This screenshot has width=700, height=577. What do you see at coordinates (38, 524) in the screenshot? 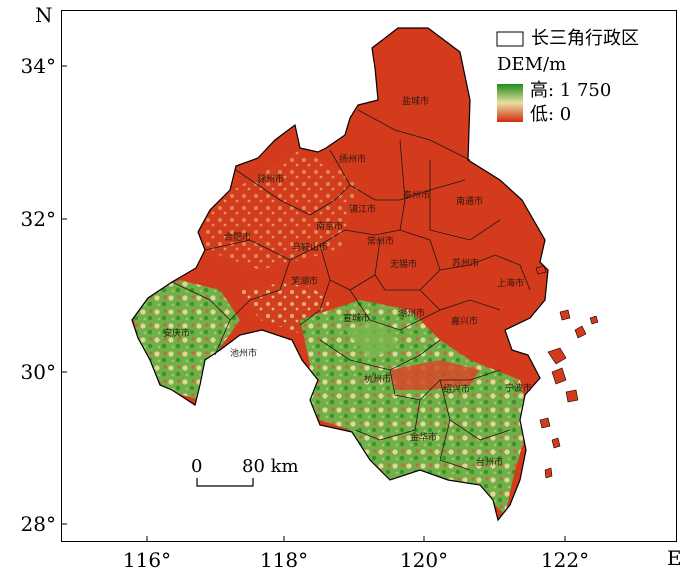
I see `lat-tick-label: 28°` at bounding box center [38, 524].